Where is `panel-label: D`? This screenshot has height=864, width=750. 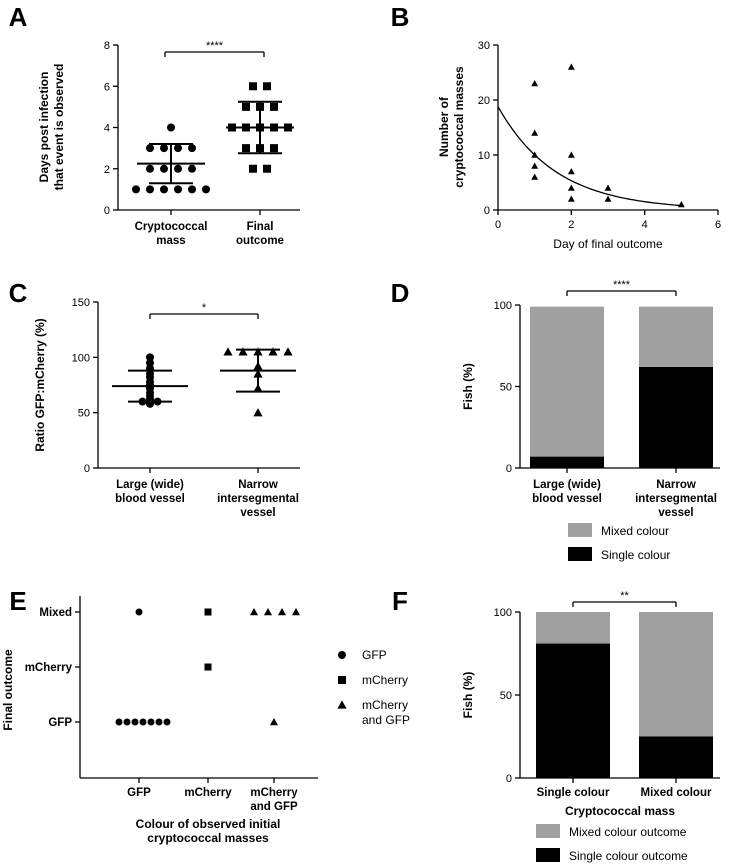 panel-label: D is located at coordinates (400, 293).